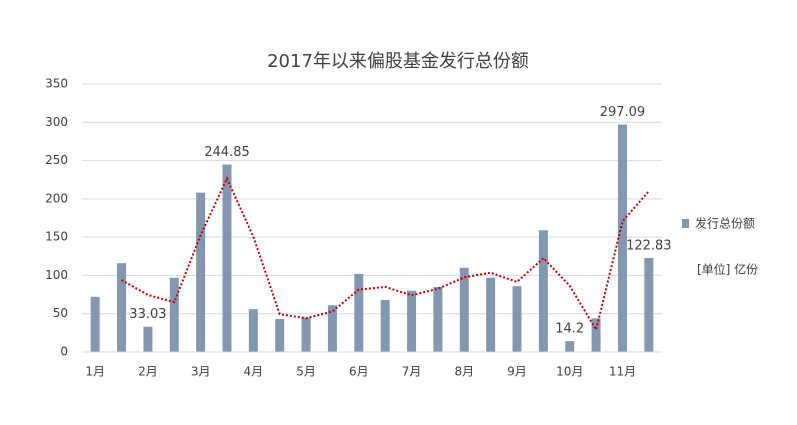  What do you see at coordinates (56, 198) in the screenshot?
I see `y-tick-label: 200` at bounding box center [56, 198].